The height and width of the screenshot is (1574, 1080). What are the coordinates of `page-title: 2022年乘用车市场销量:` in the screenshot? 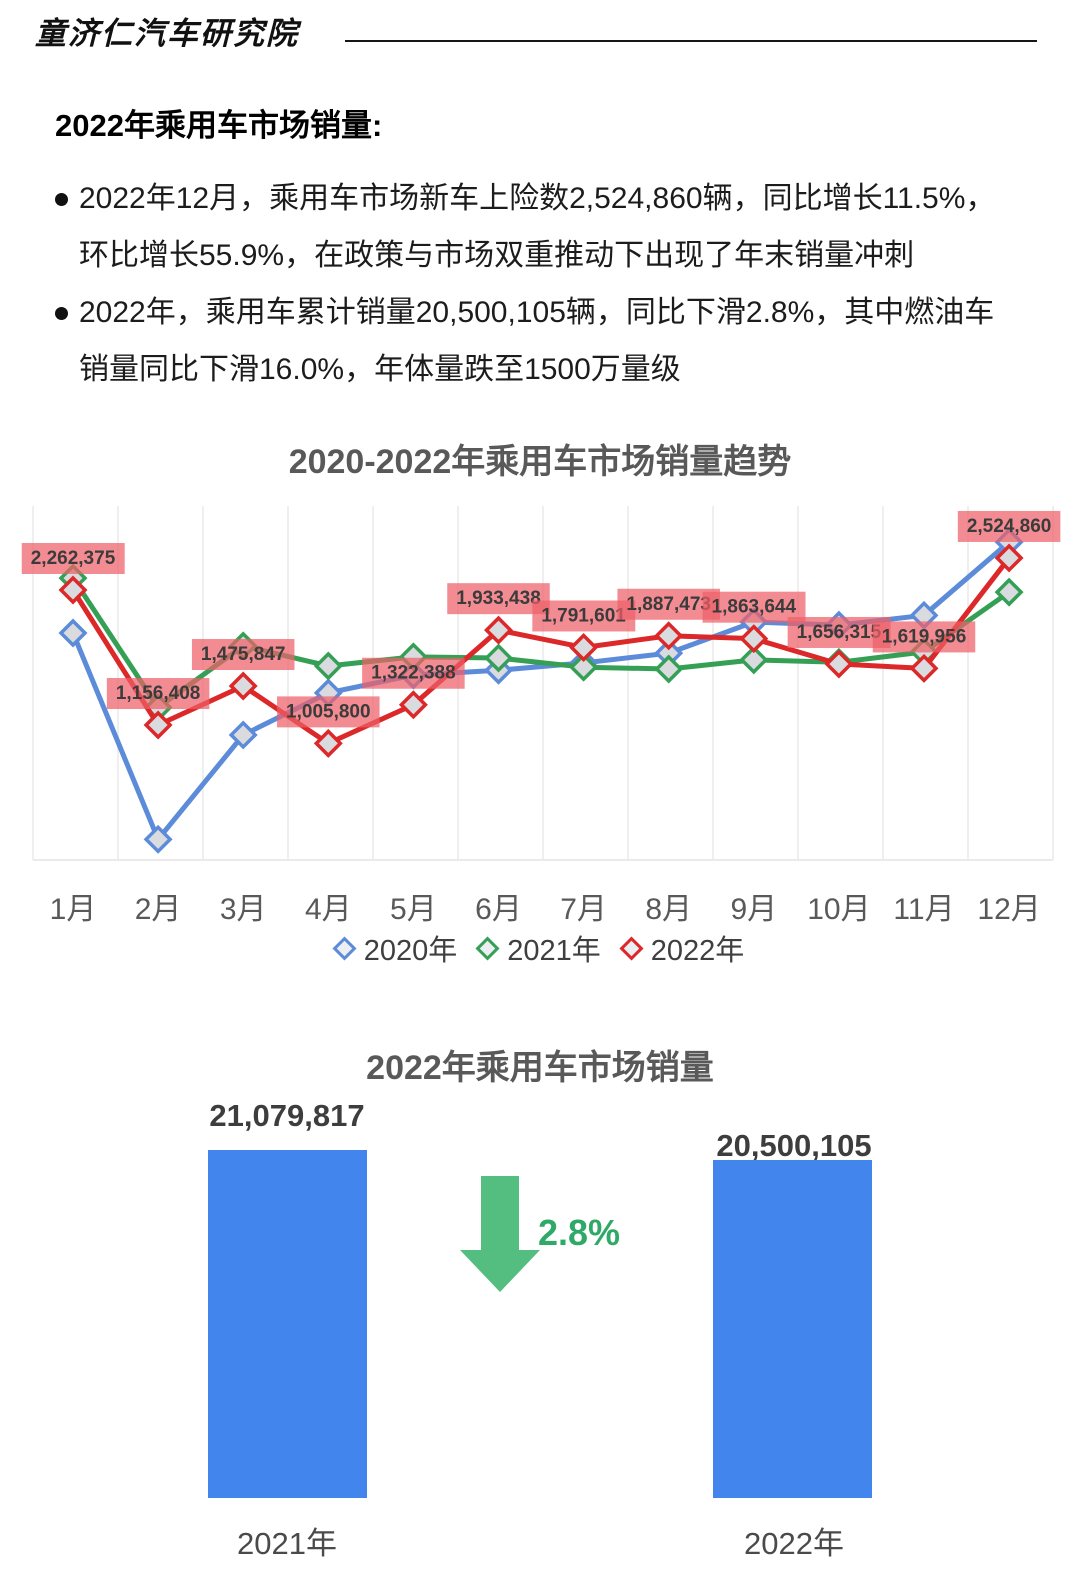 It's located at (219, 125).